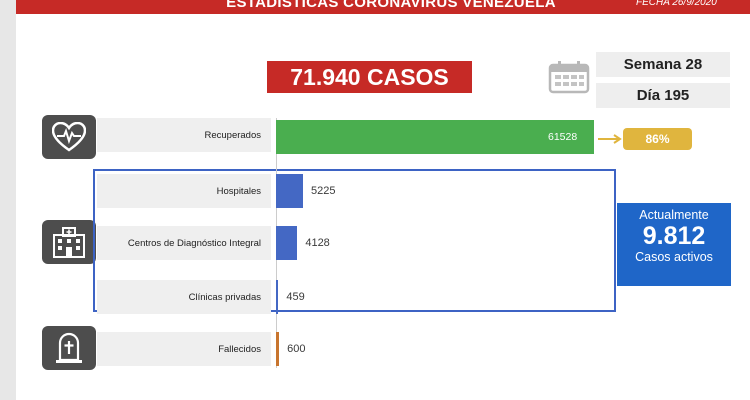  What do you see at coordinates (8, 200) in the screenshot?
I see `left-edge` at bounding box center [8, 200].